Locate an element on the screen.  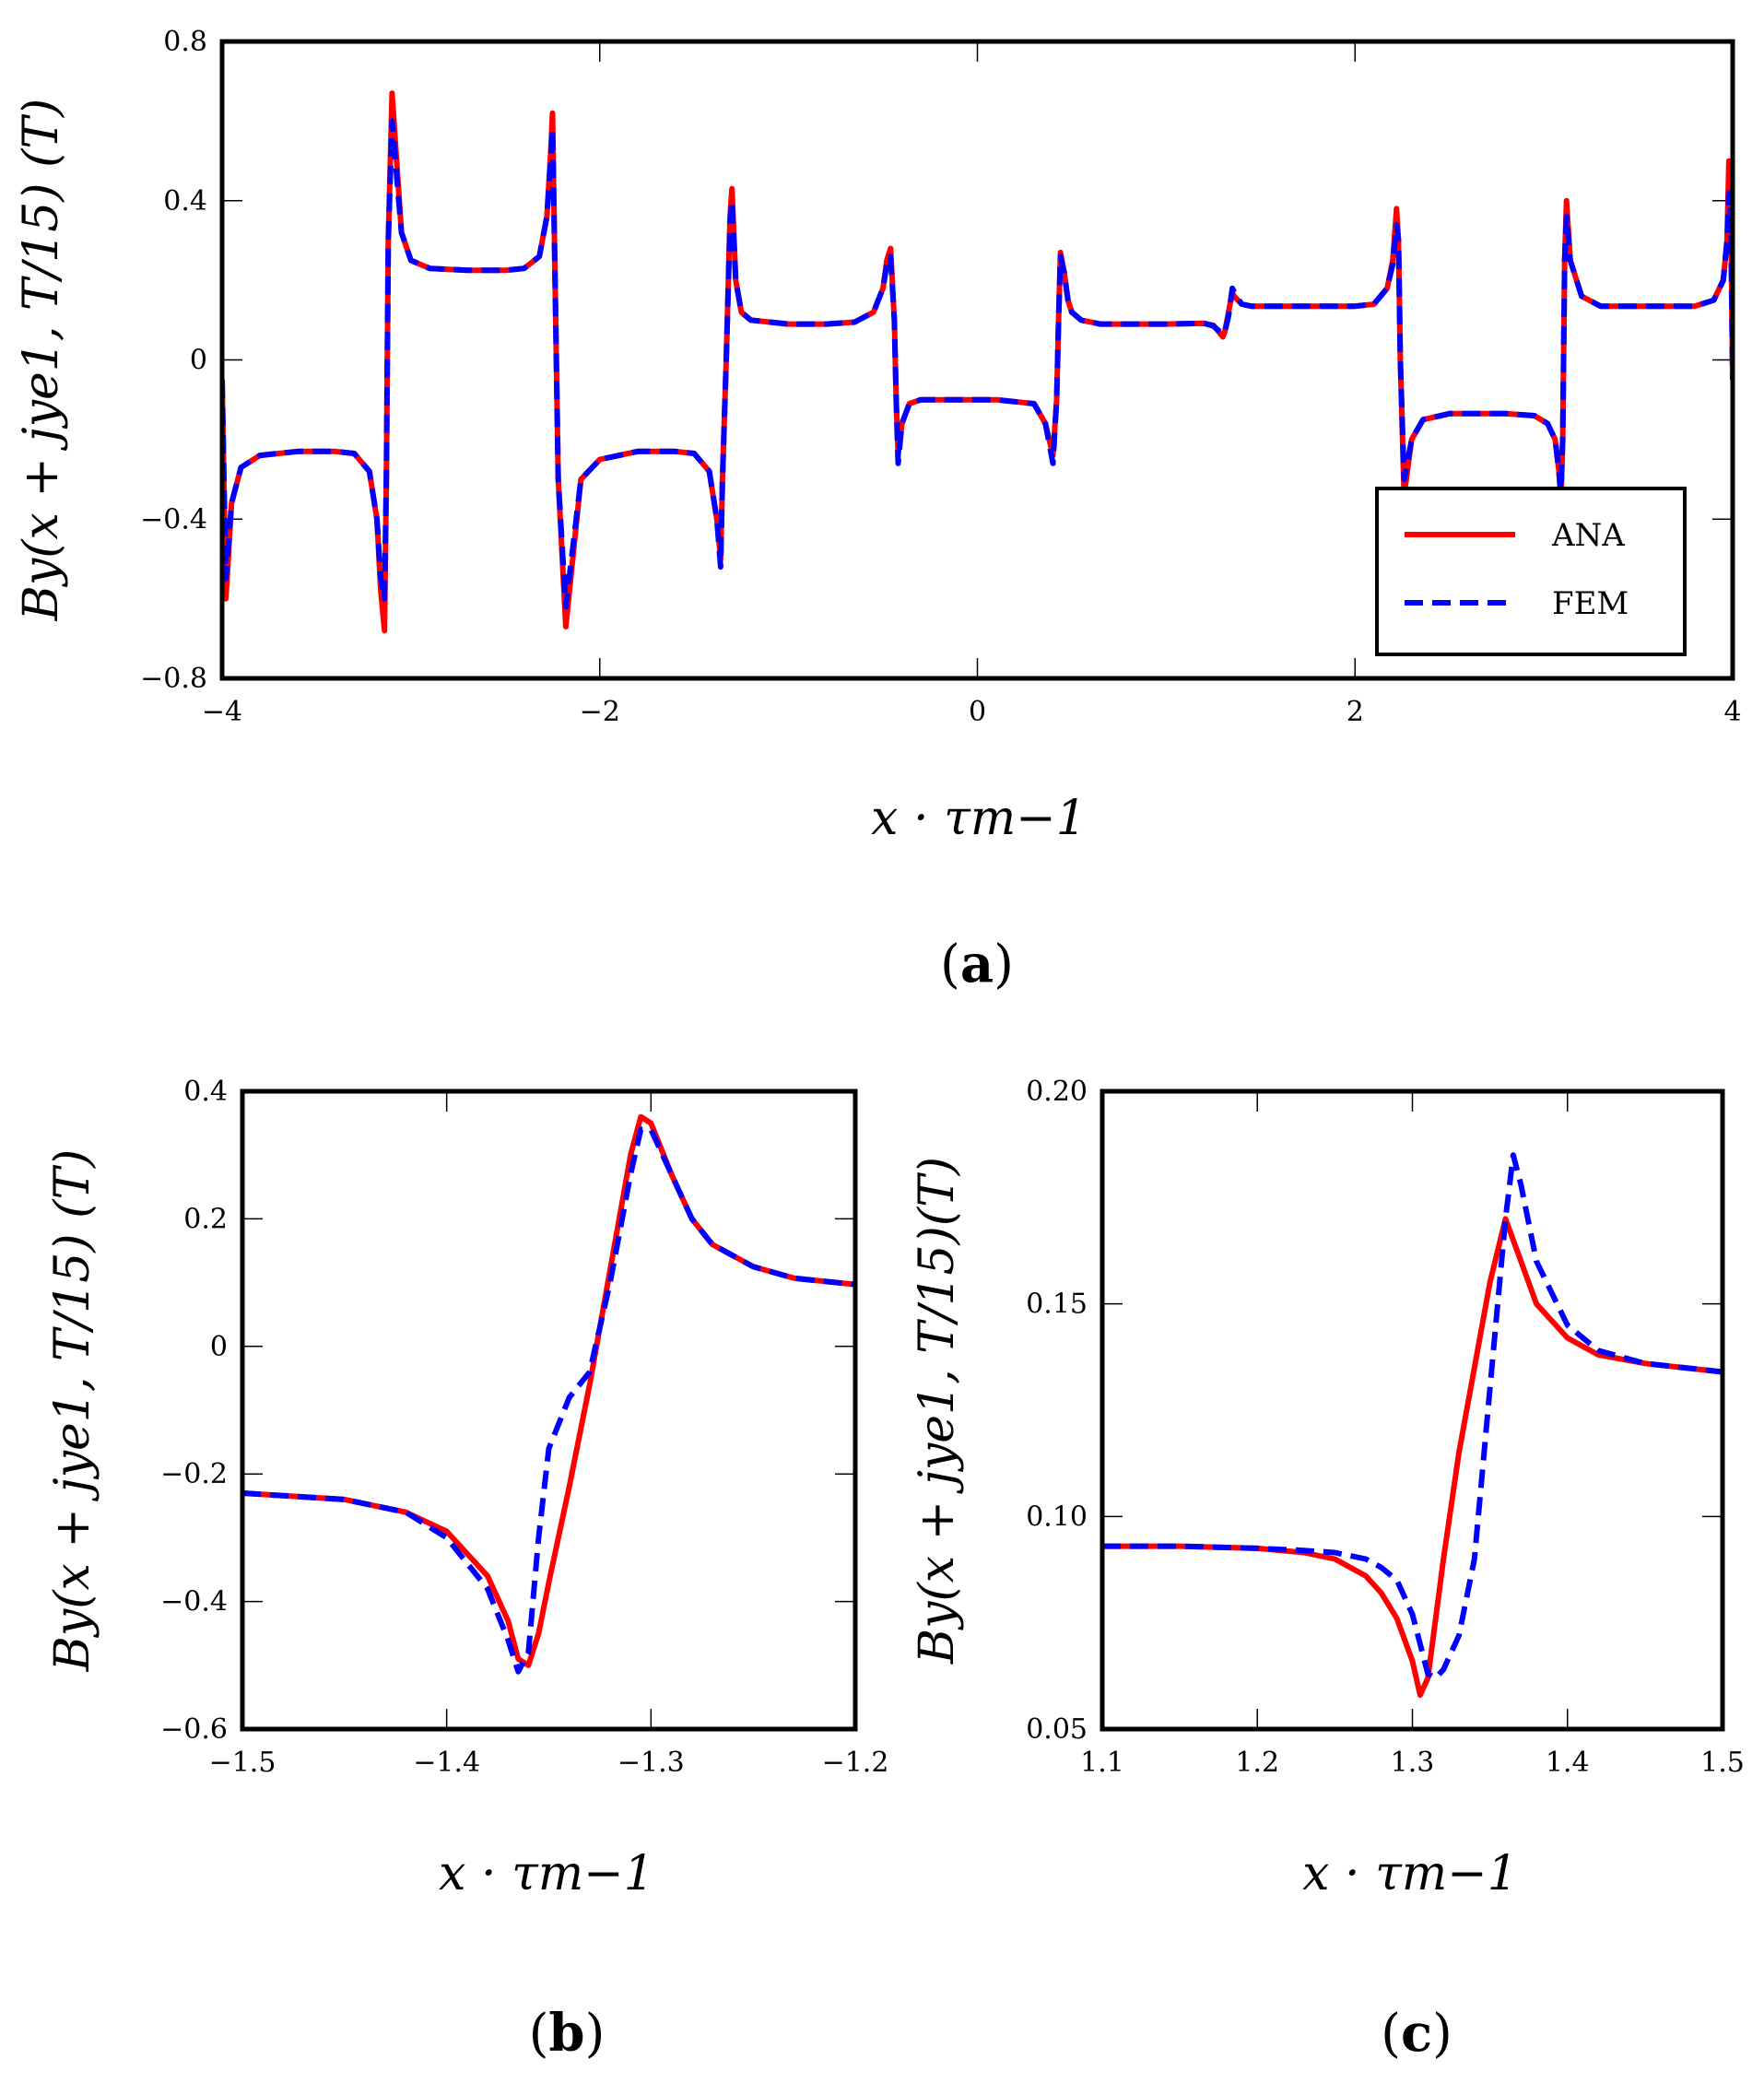
y-tick-label: 0.15 is located at coordinates (1057, 1305).